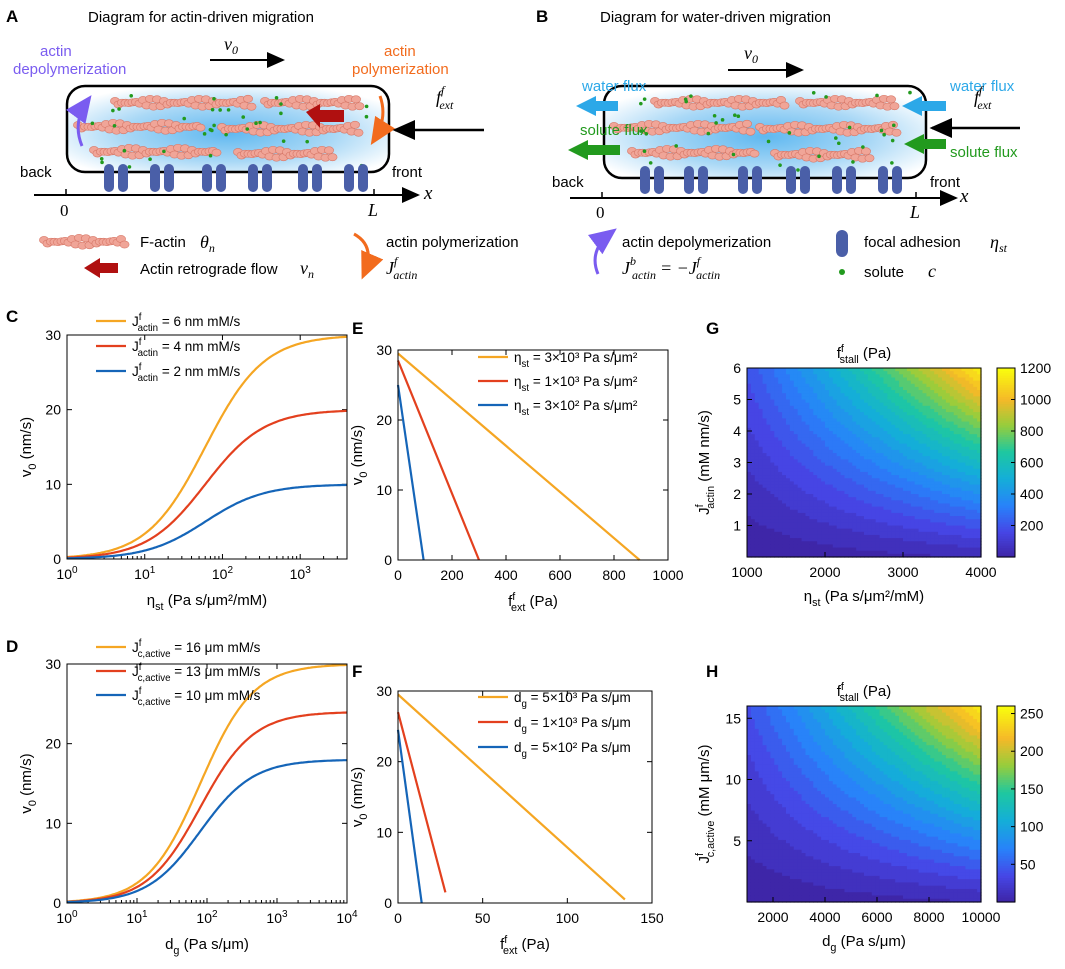 Image resolution: width=1065 pixels, height=969 pixels. I want to click on back-label-a: back, so click(36, 172).